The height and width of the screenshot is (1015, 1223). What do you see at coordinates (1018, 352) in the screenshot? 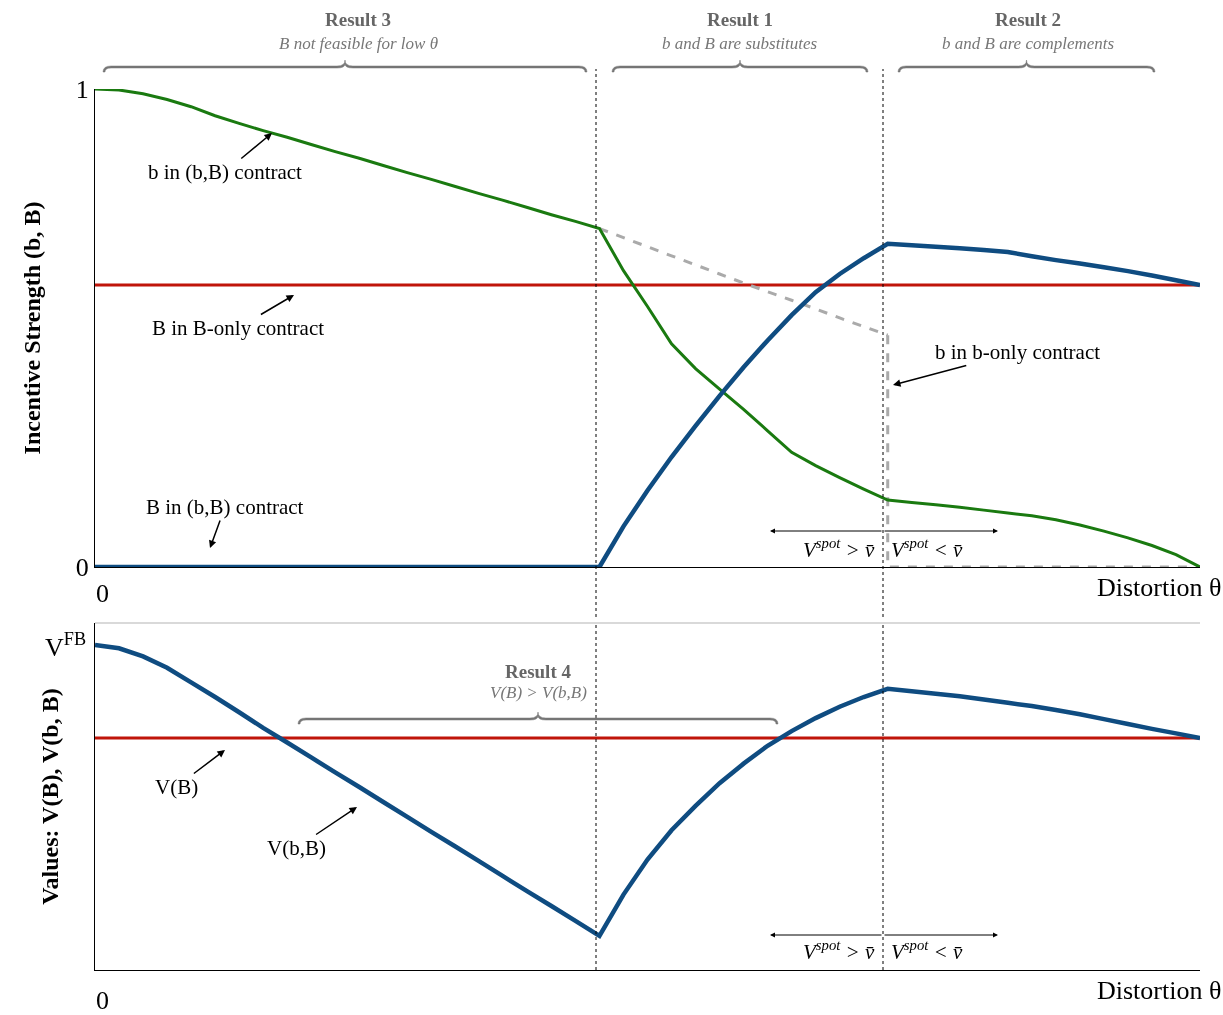
I see `annotation: b in b-only contract` at bounding box center [1018, 352].